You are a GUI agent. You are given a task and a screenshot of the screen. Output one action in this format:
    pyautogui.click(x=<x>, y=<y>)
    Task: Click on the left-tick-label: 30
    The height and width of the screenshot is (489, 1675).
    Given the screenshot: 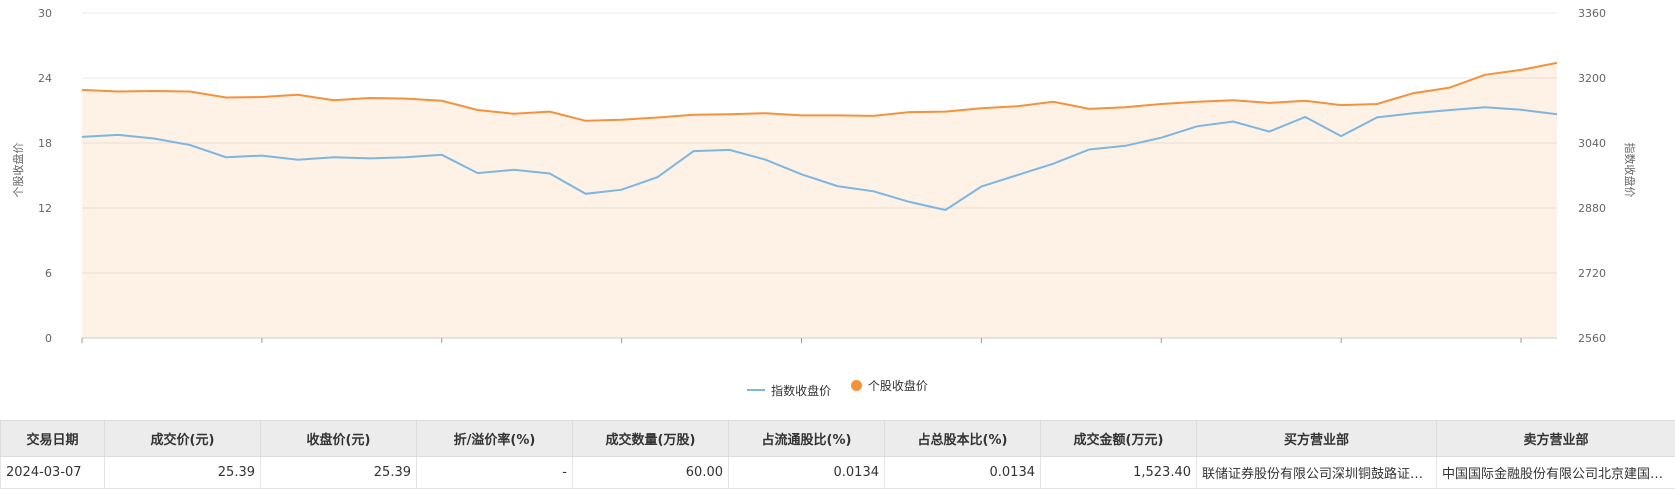 What is the action you would take?
    pyautogui.click(x=45, y=13)
    